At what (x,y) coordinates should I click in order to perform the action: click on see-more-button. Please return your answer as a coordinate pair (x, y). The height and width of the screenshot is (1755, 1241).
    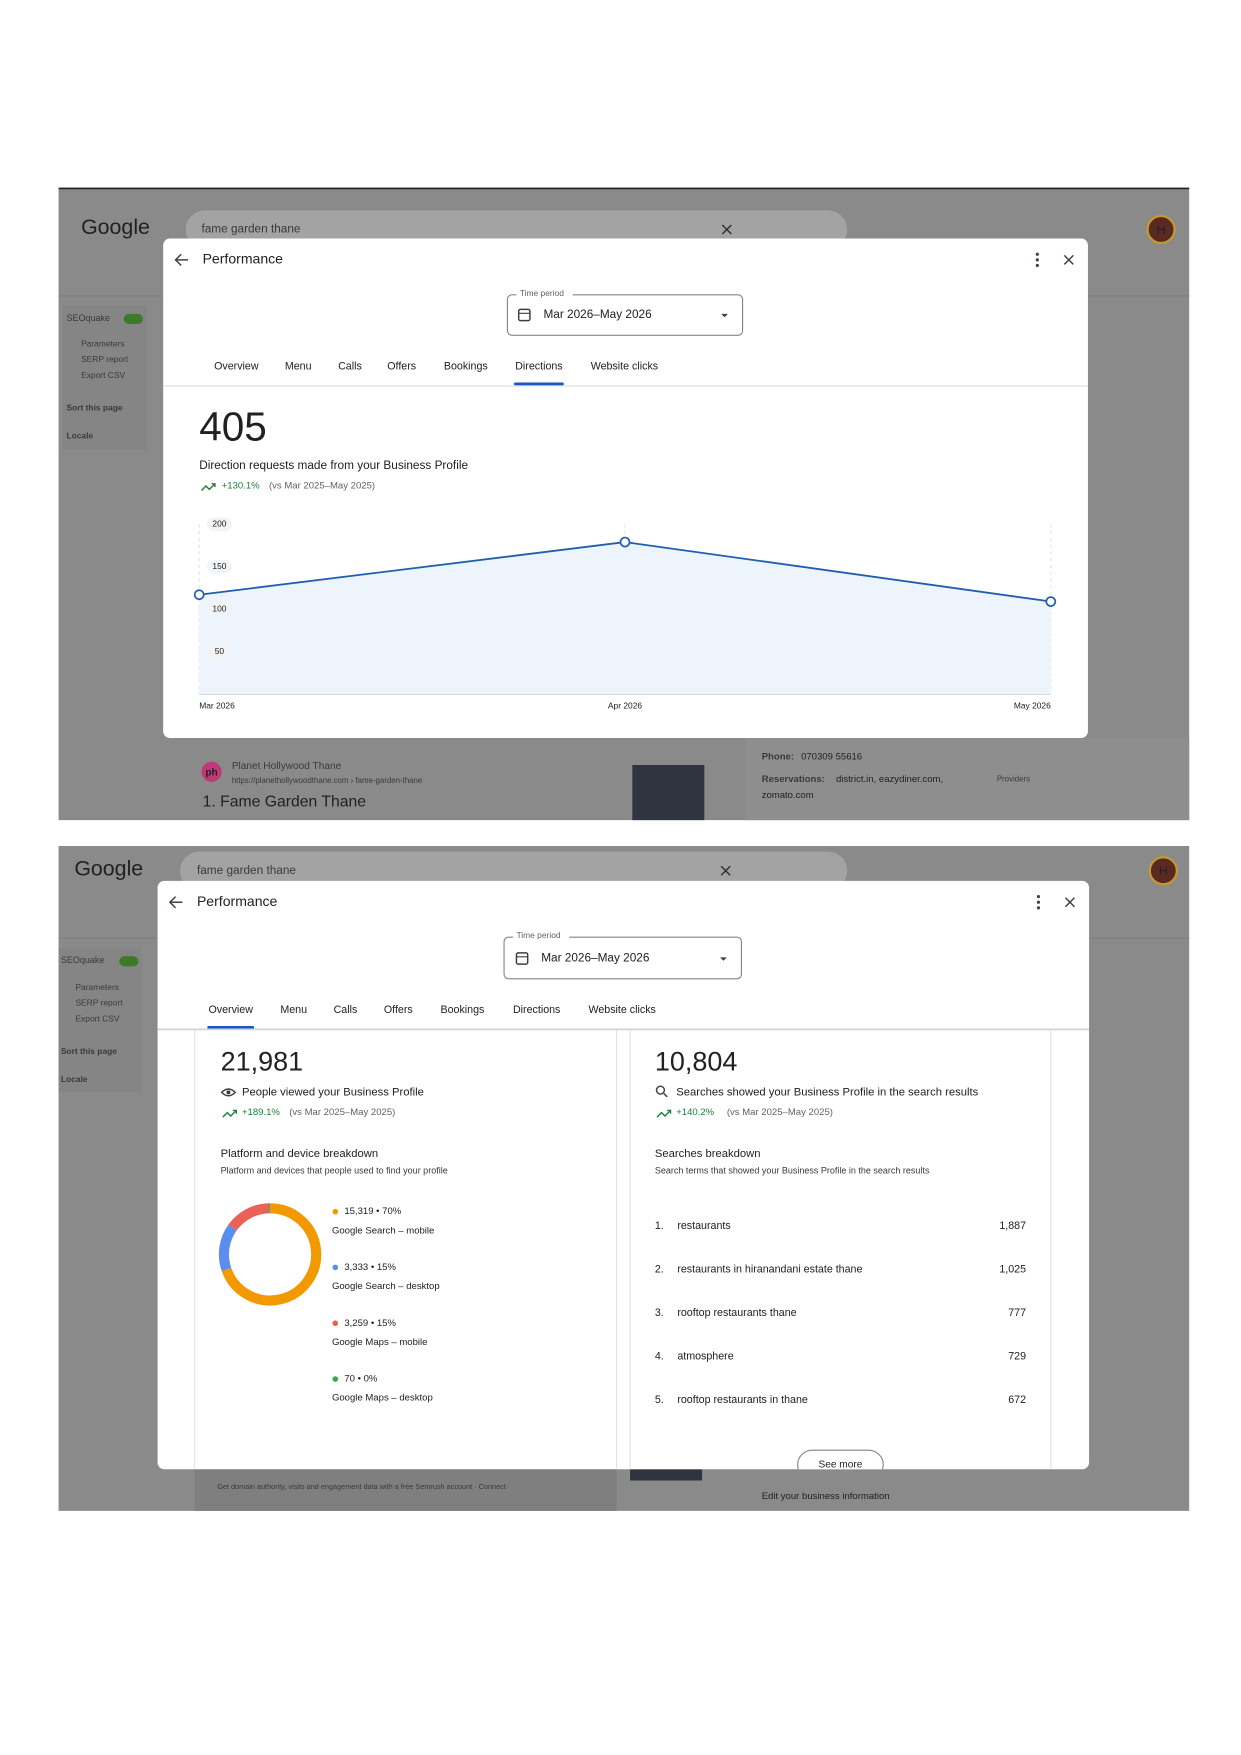
    Looking at the image, I should click on (840, 1464).